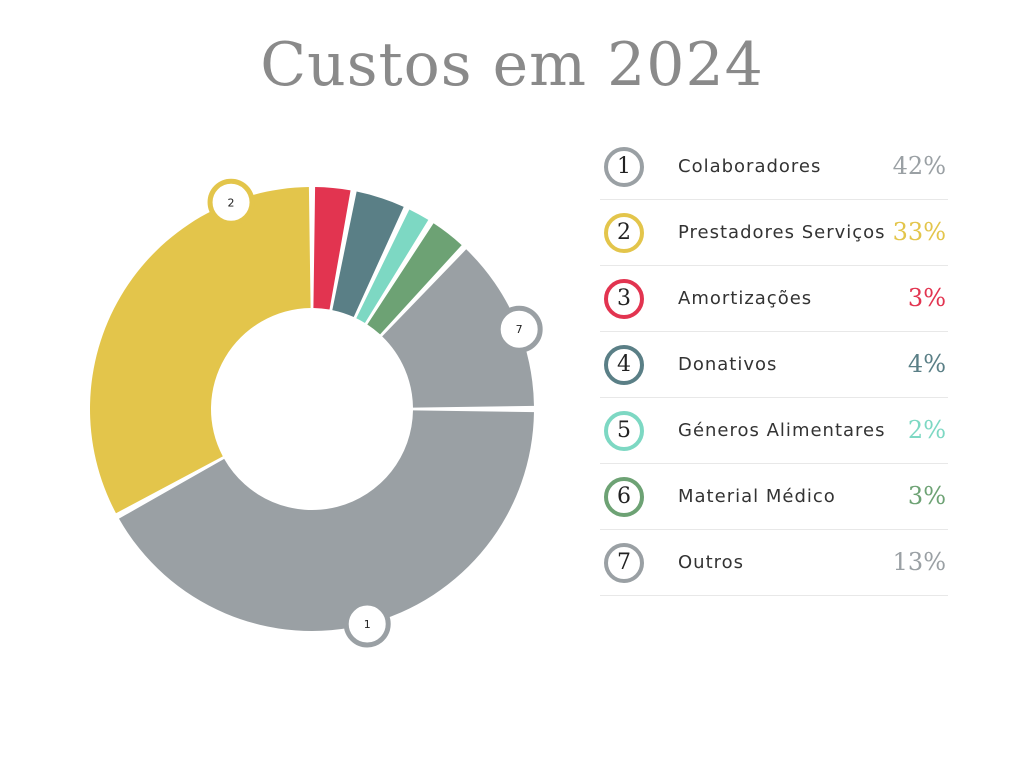 The height and width of the screenshot is (768, 1024). What do you see at coordinates (728, 364) in the screenshot?
I see `legend-label: Donativos` at bounding box center [728, 364].